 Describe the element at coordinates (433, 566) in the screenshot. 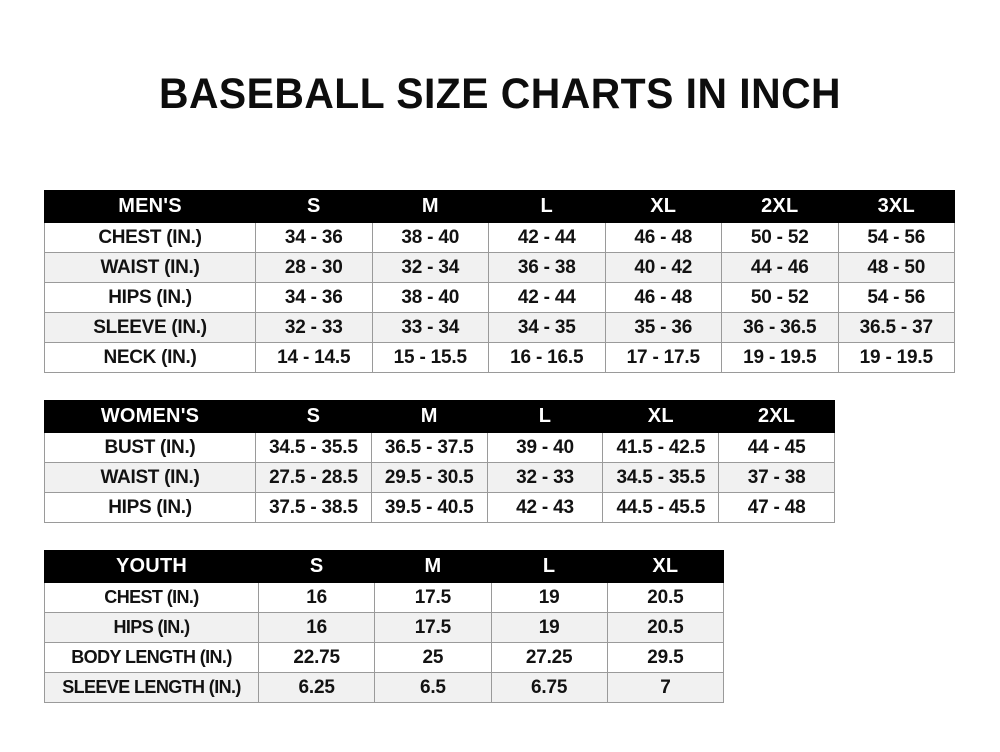

I see `youth-header-size-m: M` at that location.